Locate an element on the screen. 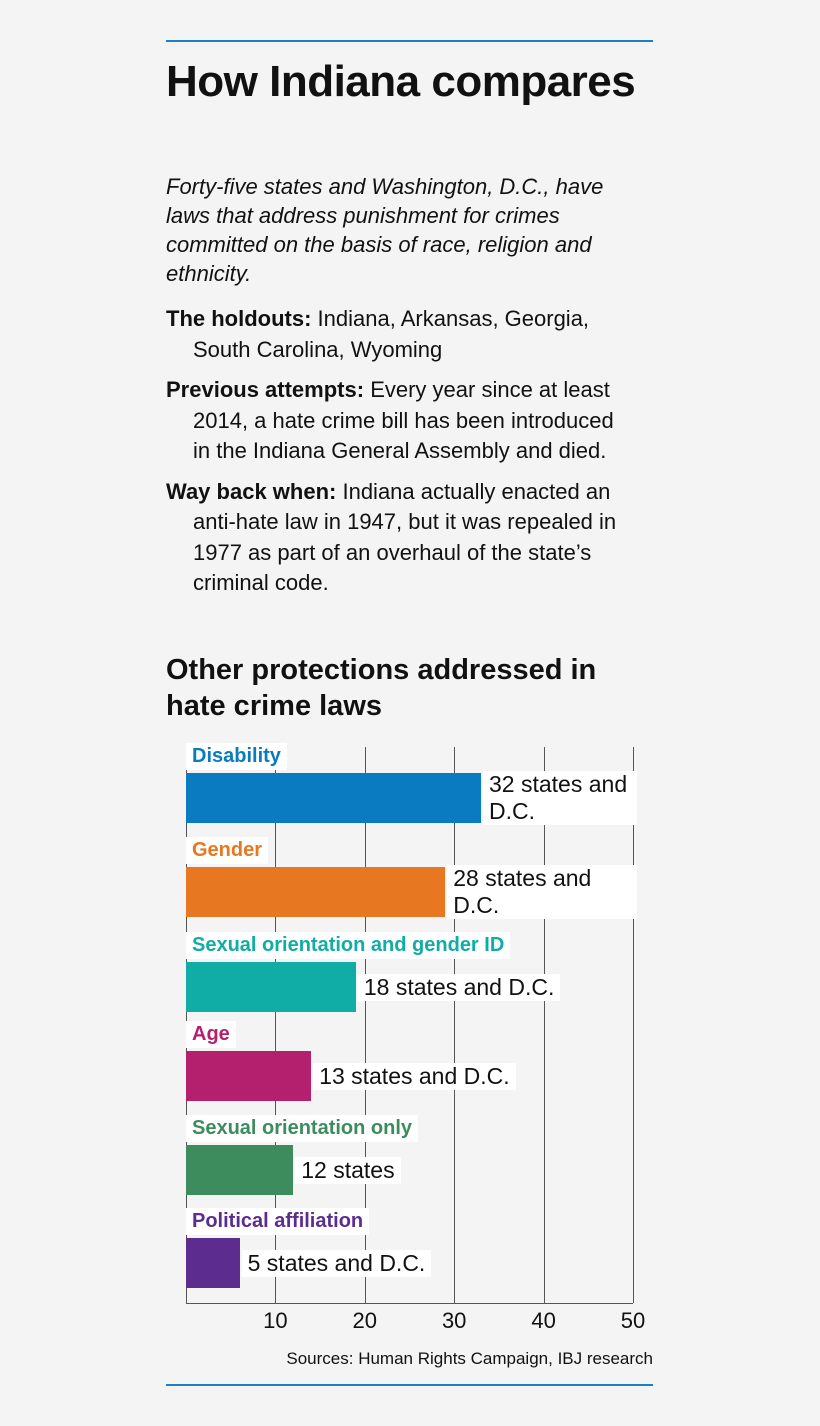 Image resolution: width=820 pixels, height=1426 pixels. category-label: Gender is located at coordinates (227, 850).